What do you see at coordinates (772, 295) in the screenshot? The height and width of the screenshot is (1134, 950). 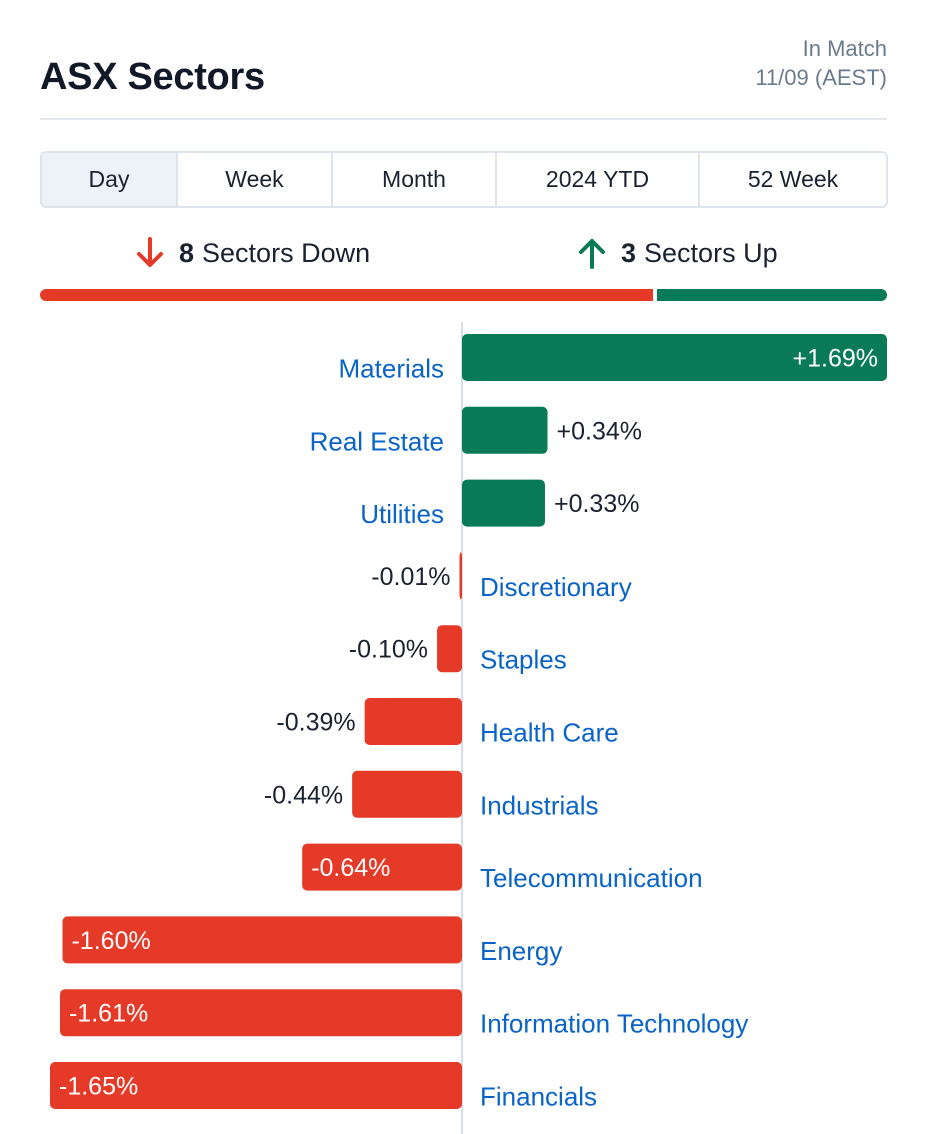 I see `sectors-up-bar` at bounding box center [772, 295].